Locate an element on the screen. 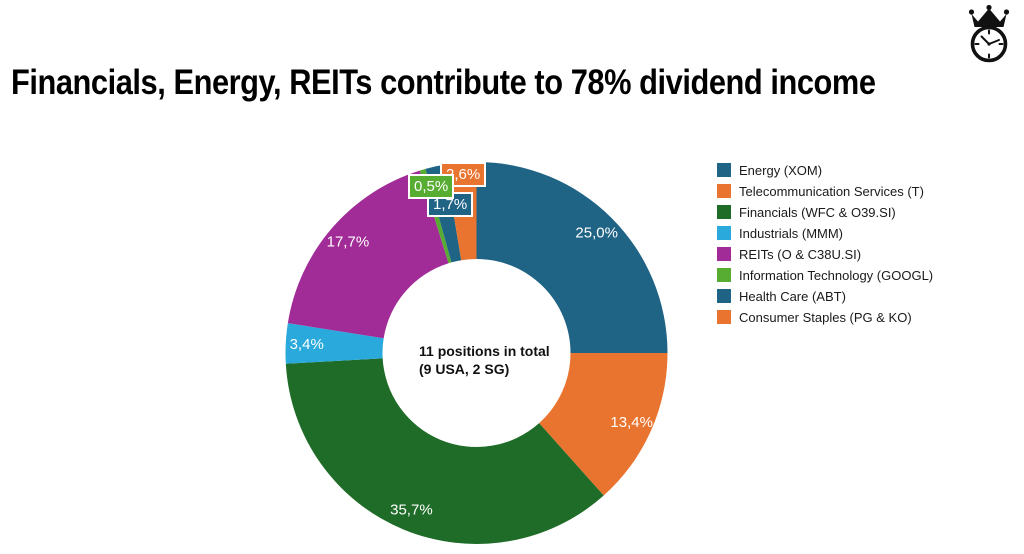  callout-value-label-consumer-staples: 2,6% is located at coordinates (463, 174).